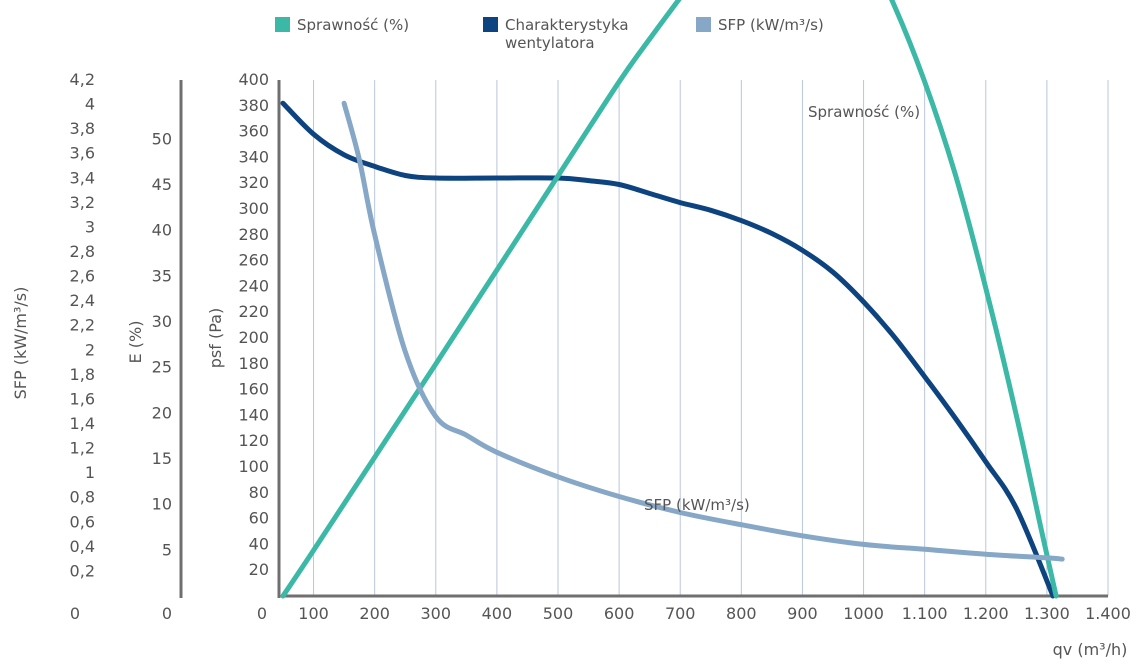 The height and width of the screenshot is (663, 1140). Describe the element at coordinates (162, 321) in the screenshot. I see `e-tick-label: 30` at that location.